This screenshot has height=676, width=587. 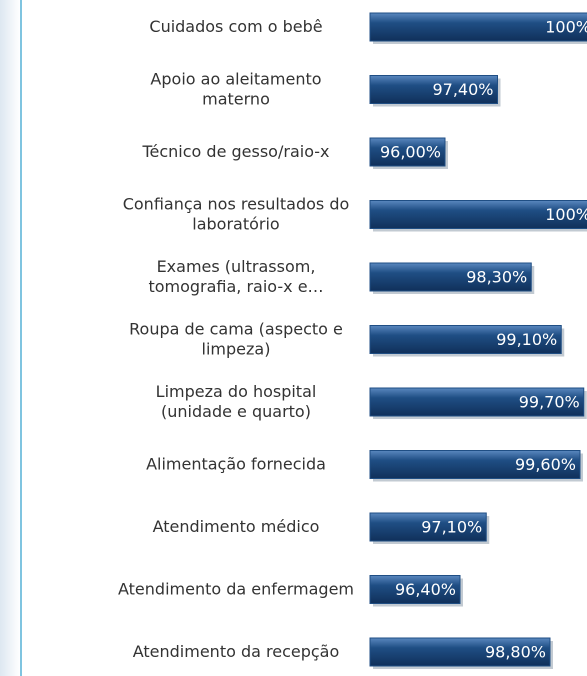 I want to click on value-label: 96,40%, so click(x=425, y=589).